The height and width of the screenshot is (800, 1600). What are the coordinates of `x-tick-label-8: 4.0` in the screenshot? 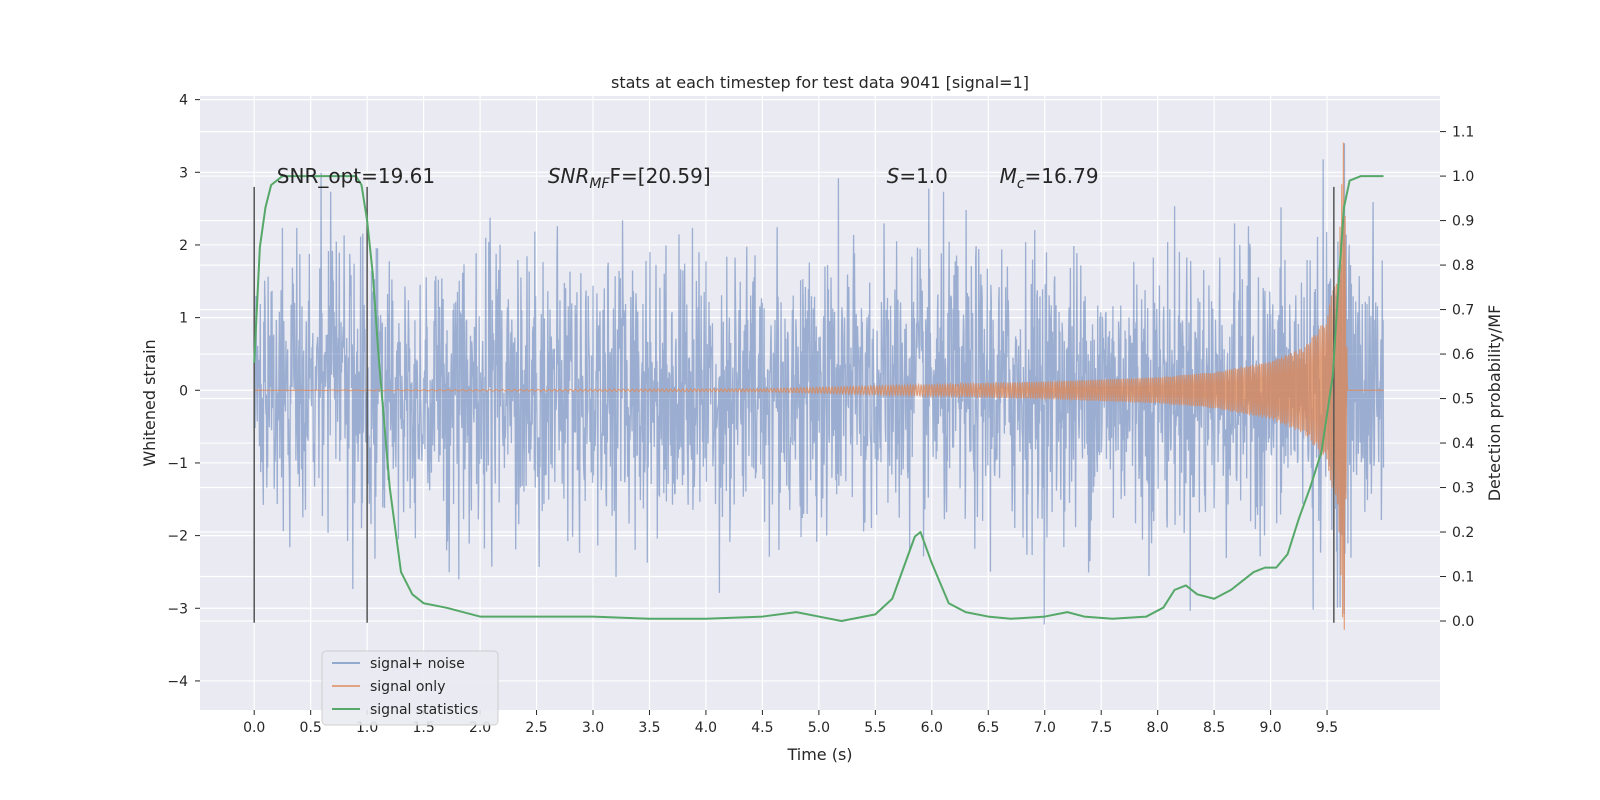 It's located at (706, 728).